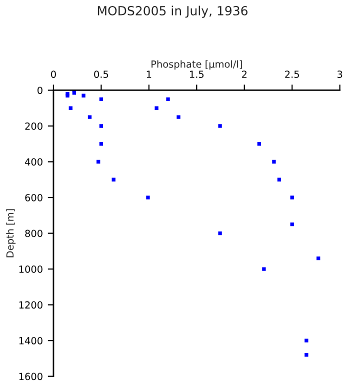  Describe the element at coordinates (30, 376) in the screenshot. I see `y-tick-label: 1600` at that location.